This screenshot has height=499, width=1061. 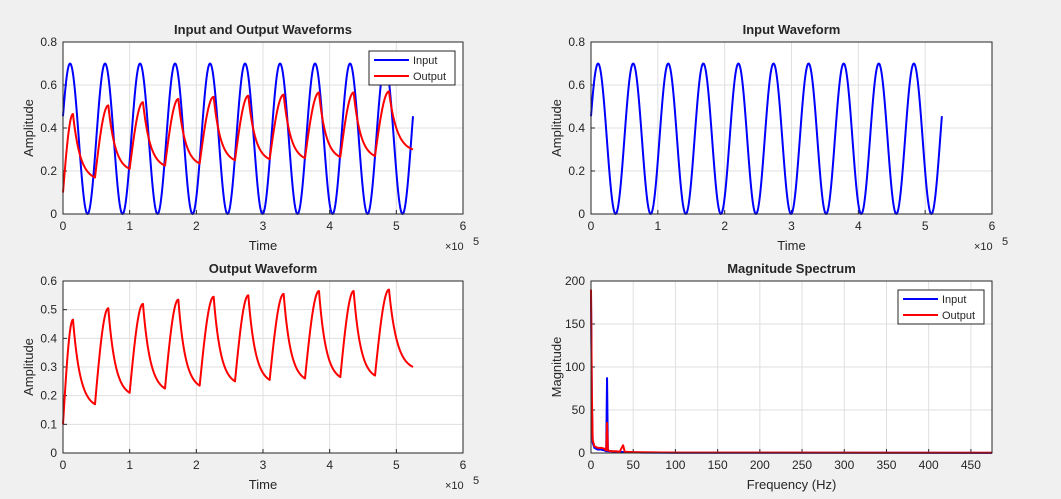 What do you see at coordinates (48, 424) in the screenshot?
I see `y-tick-label: 0.1` at bounding box center [48, 424].